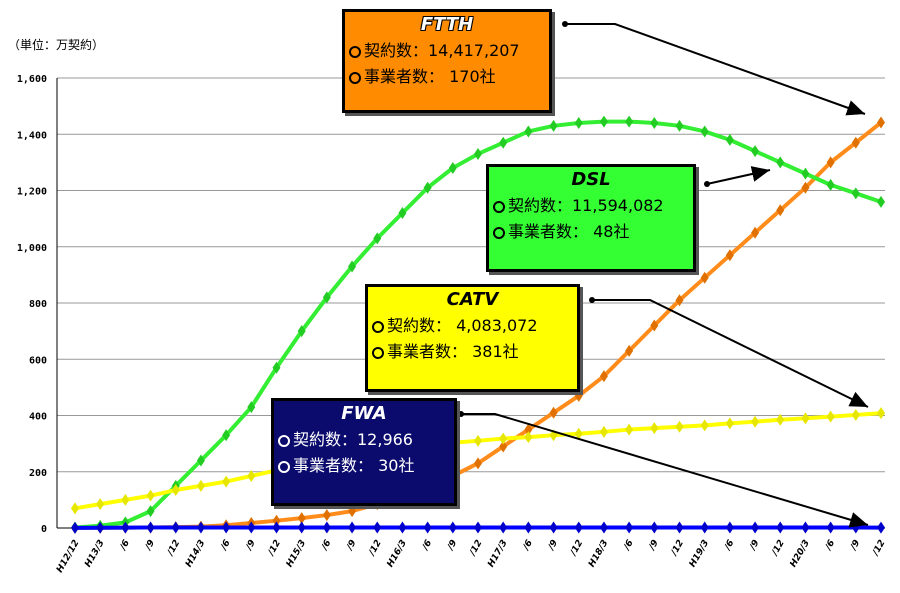 The width and height of the screenshot is (900, 593). I want to click on catv-arrow, so click(730, 353).